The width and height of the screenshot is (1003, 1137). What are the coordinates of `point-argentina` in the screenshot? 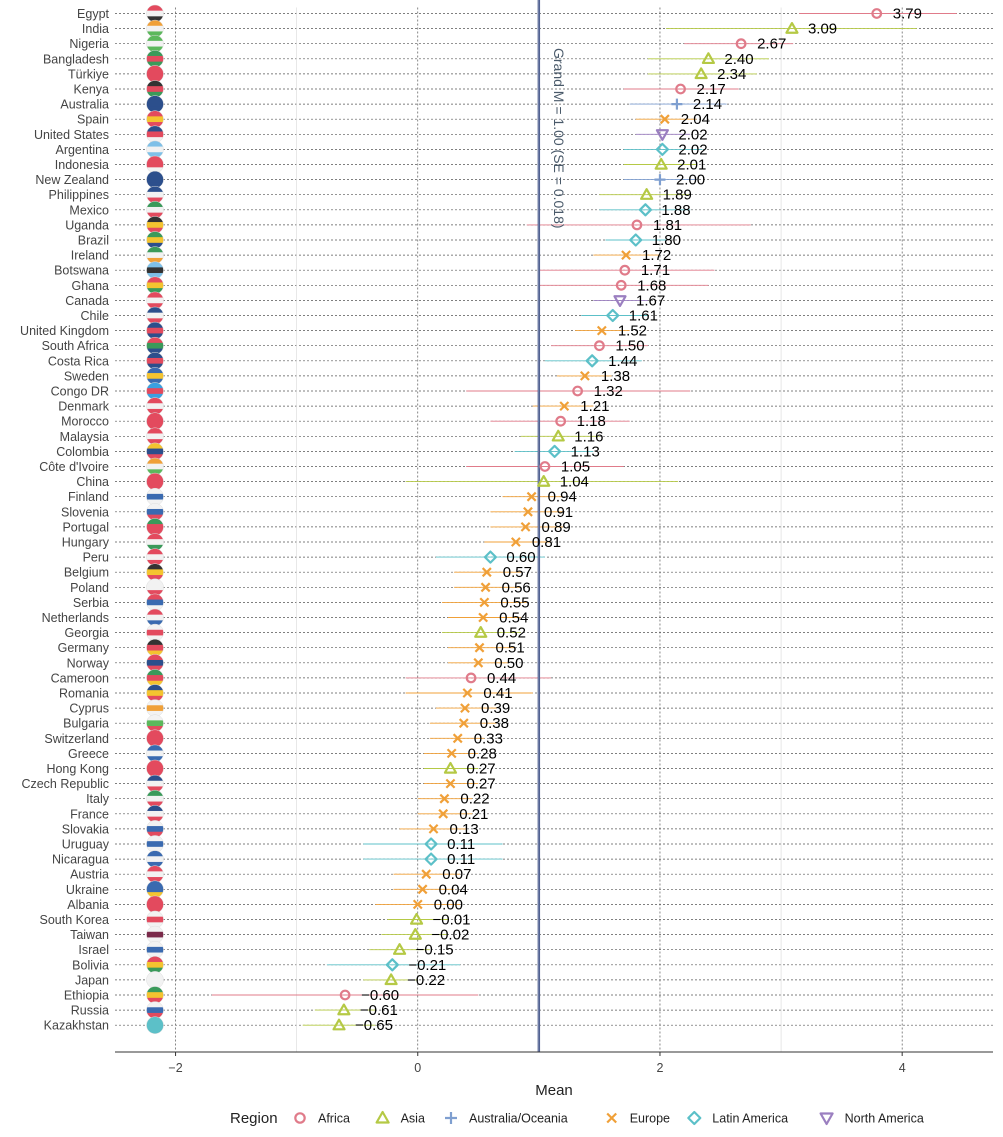 It's located at (662, 149).